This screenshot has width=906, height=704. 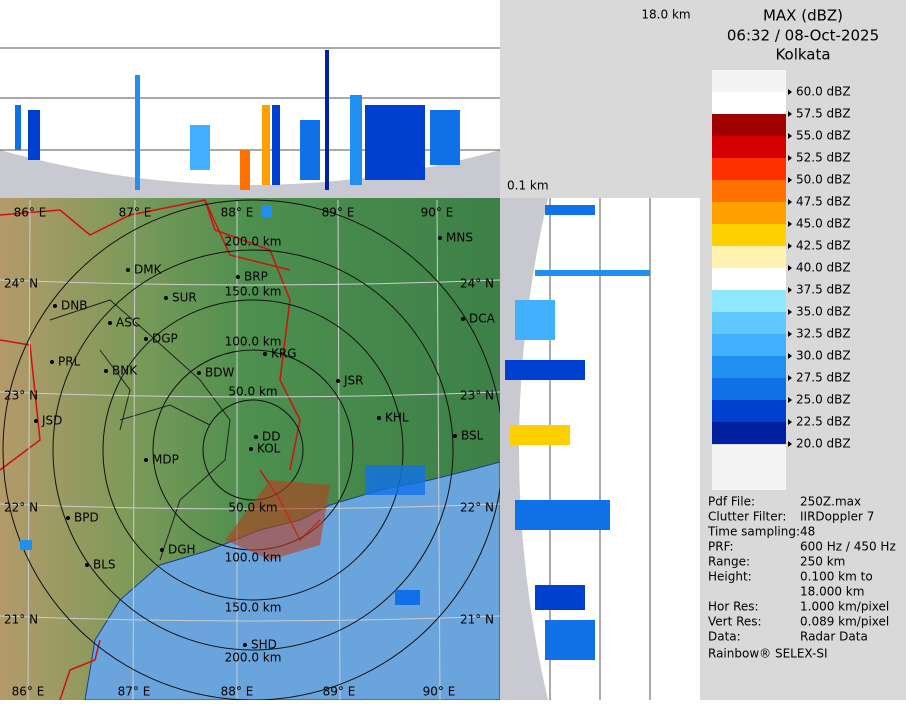 What do you see at coordinates (844, 607) in the screenshot?
I see `info-value: 1.000 km/pixel` at bounding box center [844, 607].